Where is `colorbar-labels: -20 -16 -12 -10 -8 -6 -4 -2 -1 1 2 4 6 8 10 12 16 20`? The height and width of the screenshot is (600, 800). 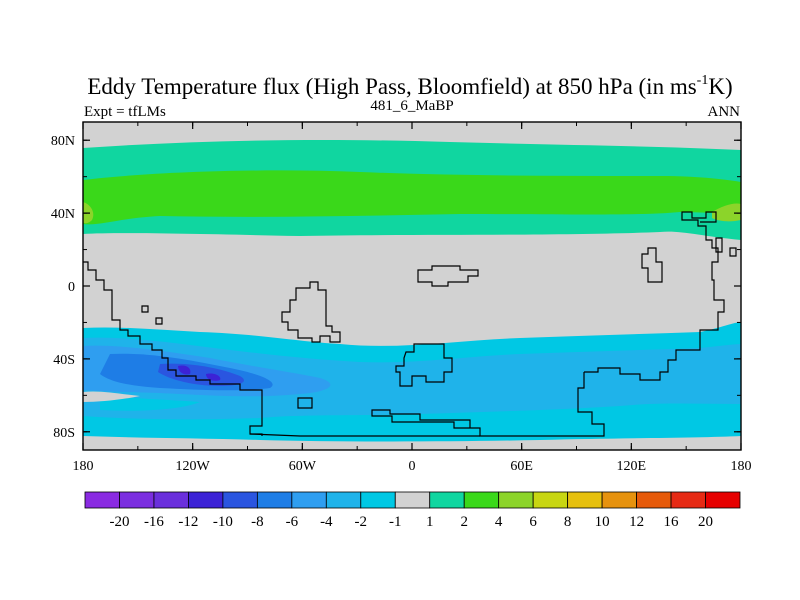
colorbar-labels: -20 -16 -12 -10 -8 -6 -4 -2 -1 1 2 4 6 8 10 12 16 20 is located at coordinates (411, 522).